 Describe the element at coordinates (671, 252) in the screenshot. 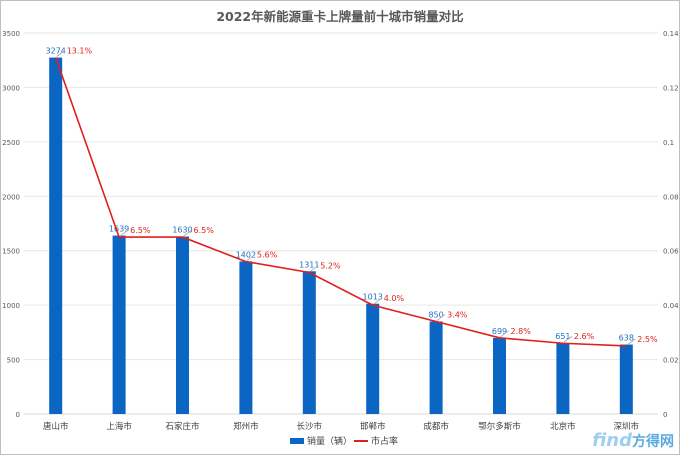

I see `right-tick-label: 0.06` at that location.